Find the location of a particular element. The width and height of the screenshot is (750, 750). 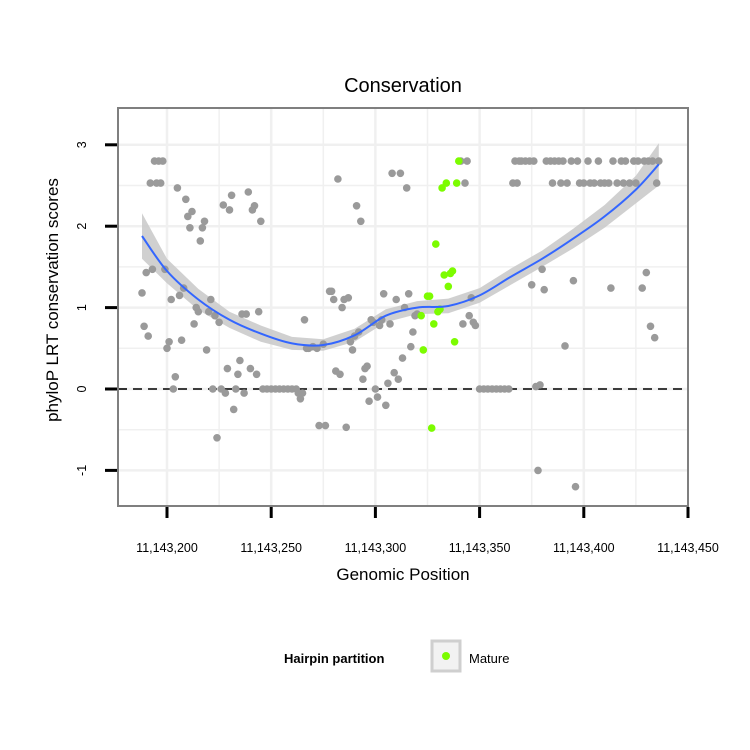

y-axis: -1 0 1 2 3 is located at coordinates (96, 308).